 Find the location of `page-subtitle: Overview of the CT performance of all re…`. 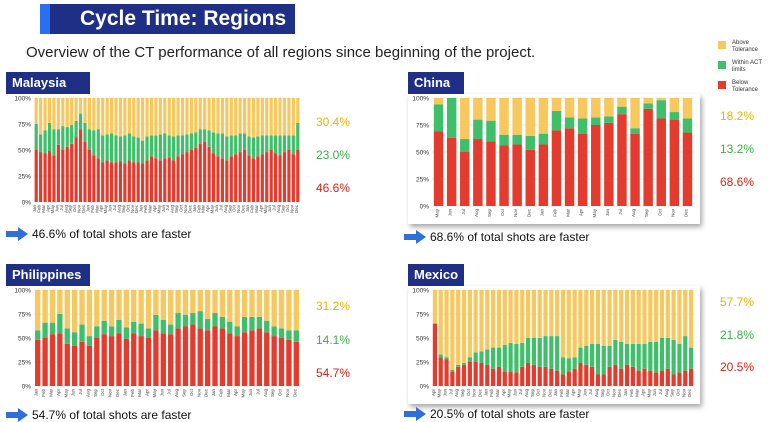

page-subtitle: Overview of the CT performance of all re… is located at coordinates (281, 52).